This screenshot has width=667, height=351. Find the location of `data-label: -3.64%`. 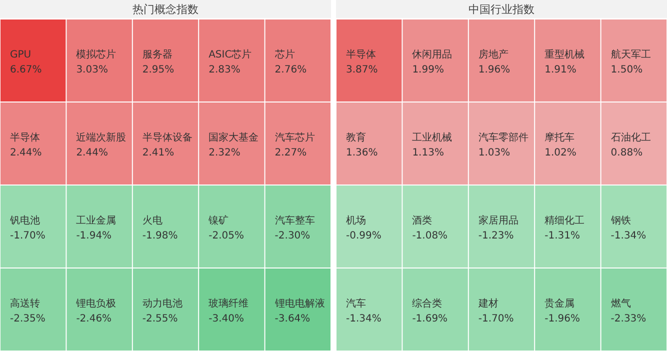

data-label: -3.64% is located at coordinates (292, 319).